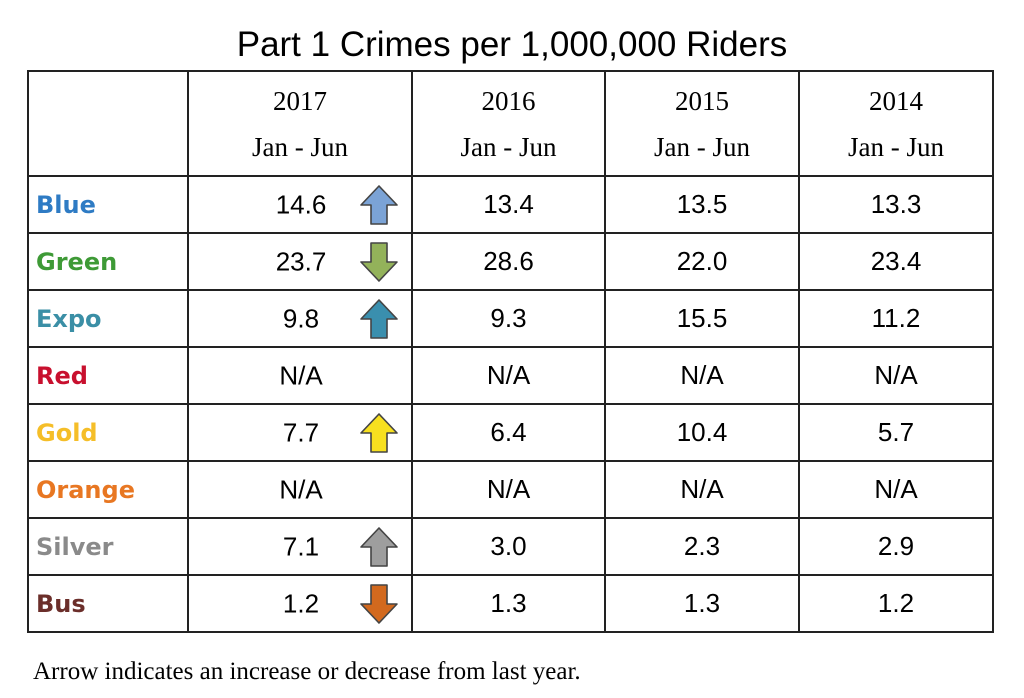 The width and height of the screenshot is (1024, 698). I want to click on table-row: Expo 9.8 9.3 15.5 11.2, so click(510, 318).